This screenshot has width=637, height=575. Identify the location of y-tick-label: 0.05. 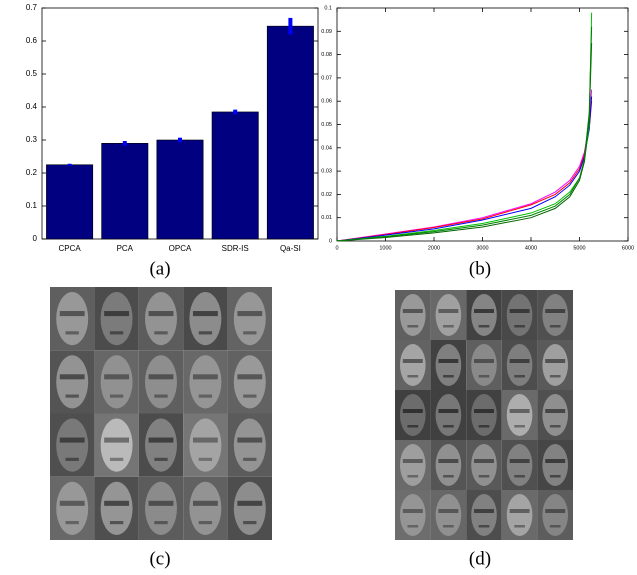
(326, 125).